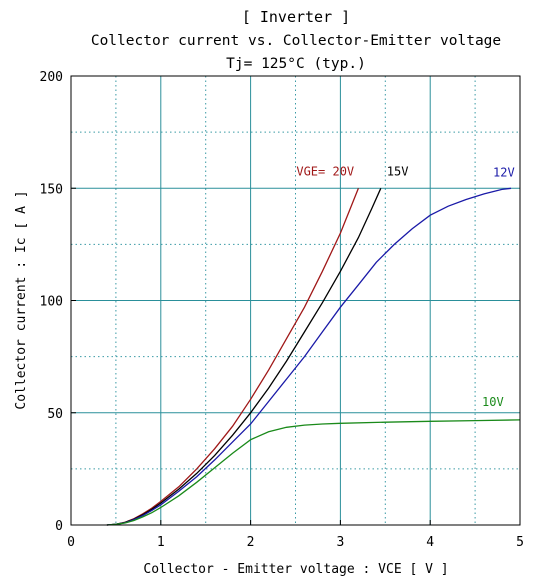  Describe the element at coordinates (251, 542) in the screenshot. I see `x-tick-label: 2` at that location.